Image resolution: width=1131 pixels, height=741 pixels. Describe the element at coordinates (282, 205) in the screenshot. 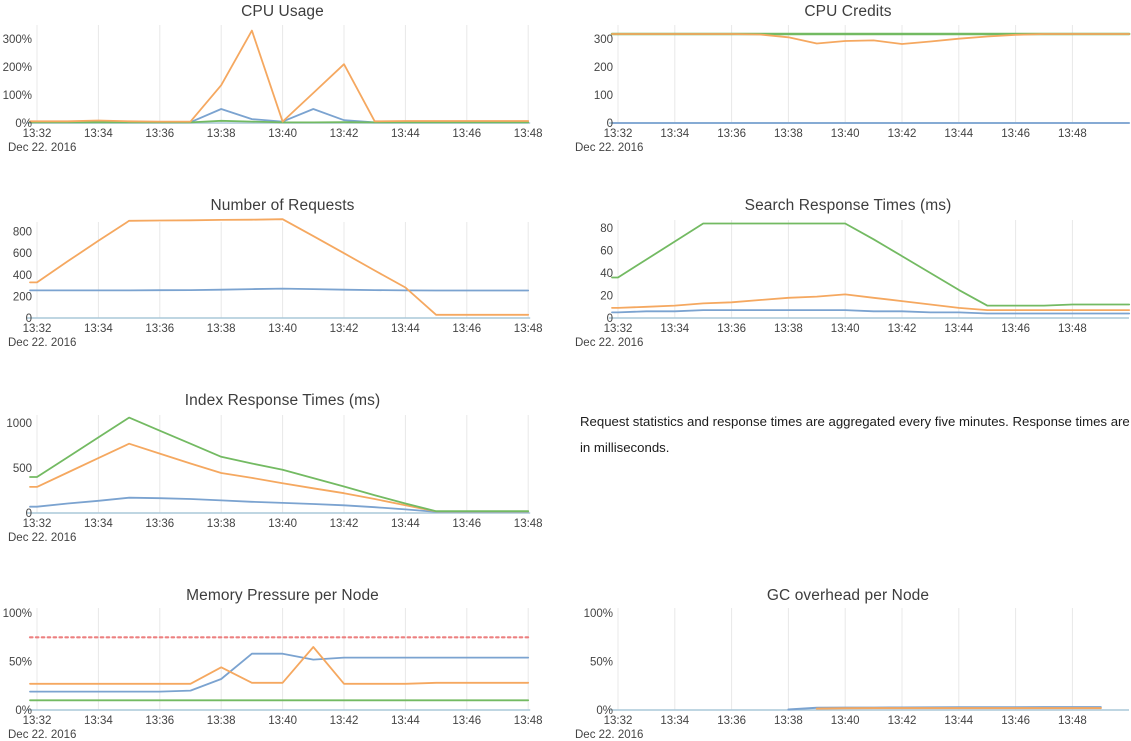

I see `chart-title-number-of-requests: Number of Requests` at that location.